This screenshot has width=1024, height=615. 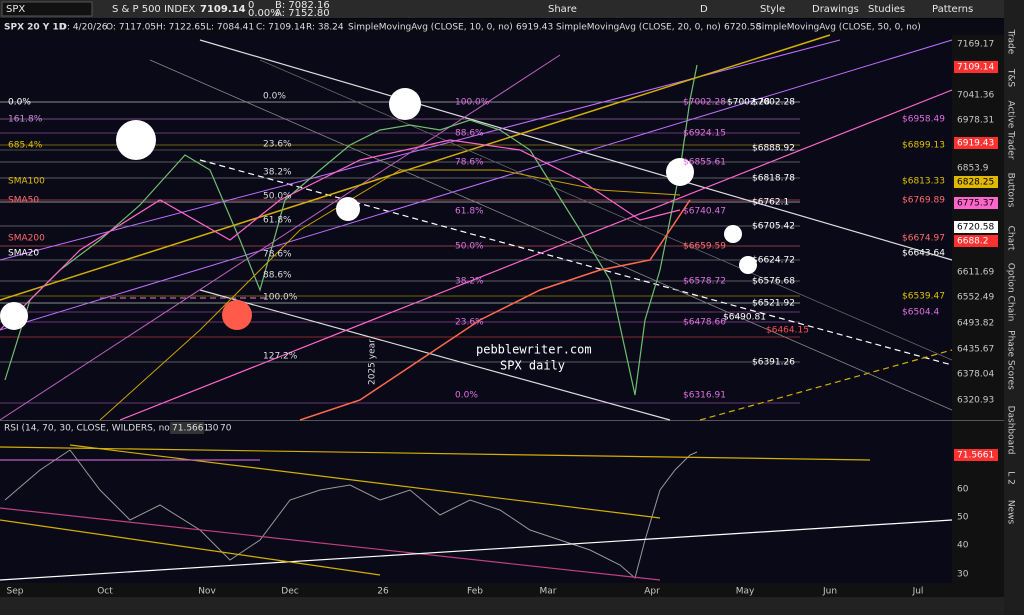 What do you see at coordinates (264, 13) in the screenshot?
I see `change-pct: 0.00%` at bounding box center [264, 13].